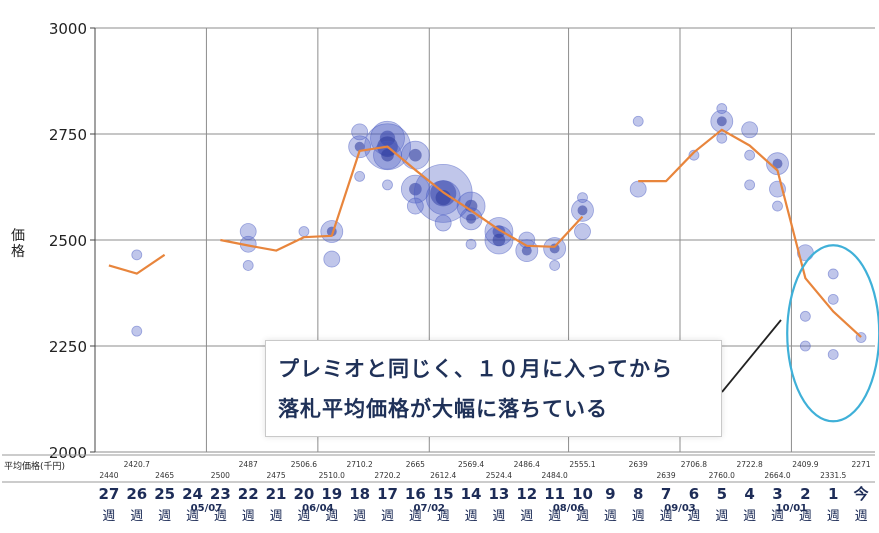 The image size is (879, 533). I want to click on y-tick-label: 2000, so click(68, 453).